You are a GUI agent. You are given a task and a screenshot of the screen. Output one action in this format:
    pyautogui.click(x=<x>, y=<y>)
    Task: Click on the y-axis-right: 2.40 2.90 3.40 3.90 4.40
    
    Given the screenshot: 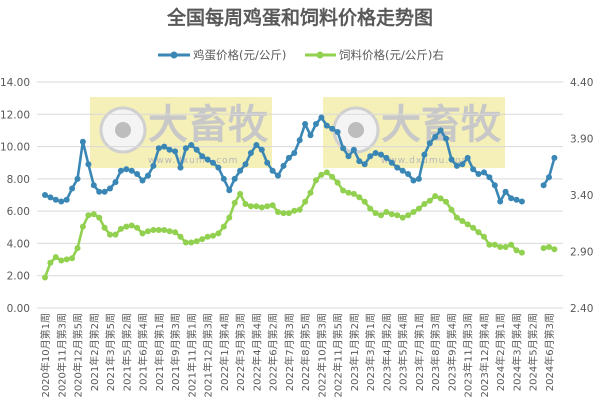 What is the action you would take?
    pyautogui.click(x=581, y=196)
    